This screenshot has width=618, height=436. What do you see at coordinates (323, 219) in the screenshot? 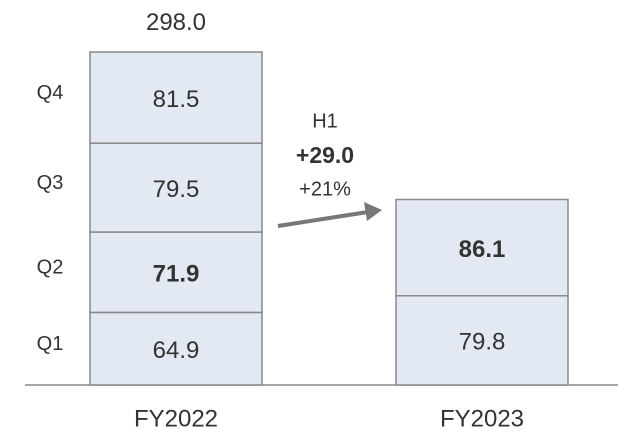
I see `arrow-shaft` at bounding box center [323, 219].